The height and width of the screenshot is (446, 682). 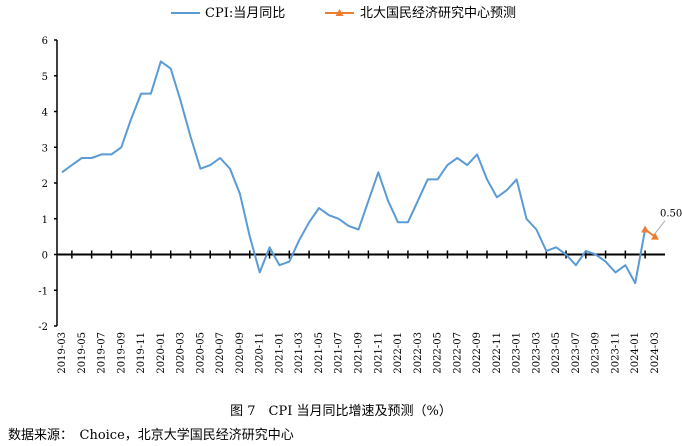 What do you see at coordinates (45, 41) in the screenshot?
I see `y-tick-label: 6` at bounding box center [45, 41].